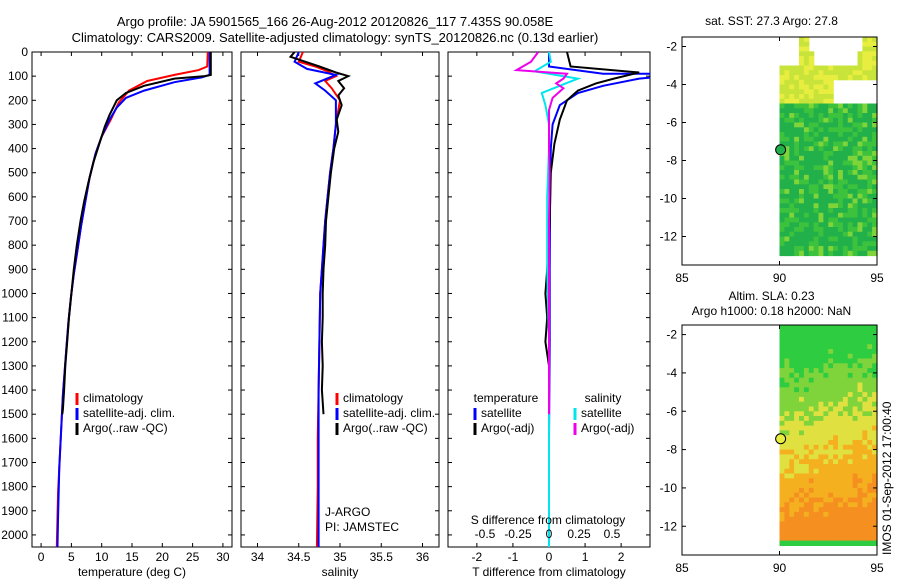 The height and width of the screenshot is (580, 900). Describe the element at coordinates (423, 557) in the screenshot. I see `x-tick-label: 36` at that location.